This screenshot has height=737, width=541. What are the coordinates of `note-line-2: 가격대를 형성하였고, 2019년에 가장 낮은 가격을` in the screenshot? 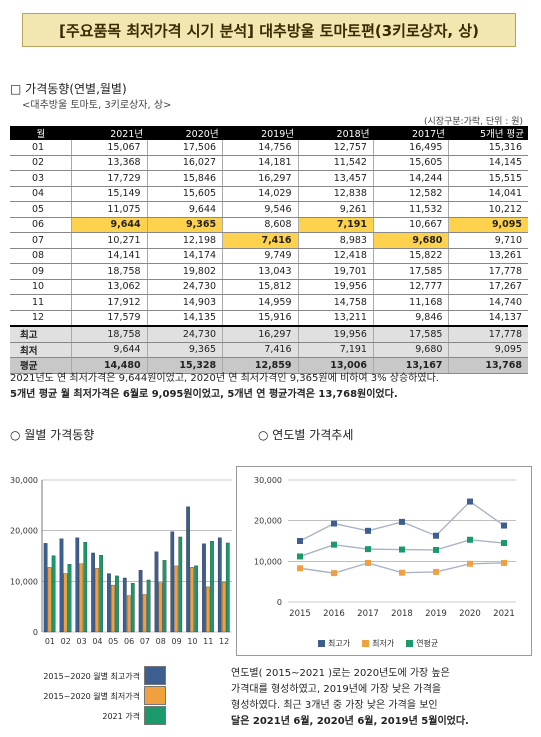 It's located at (336, 689).